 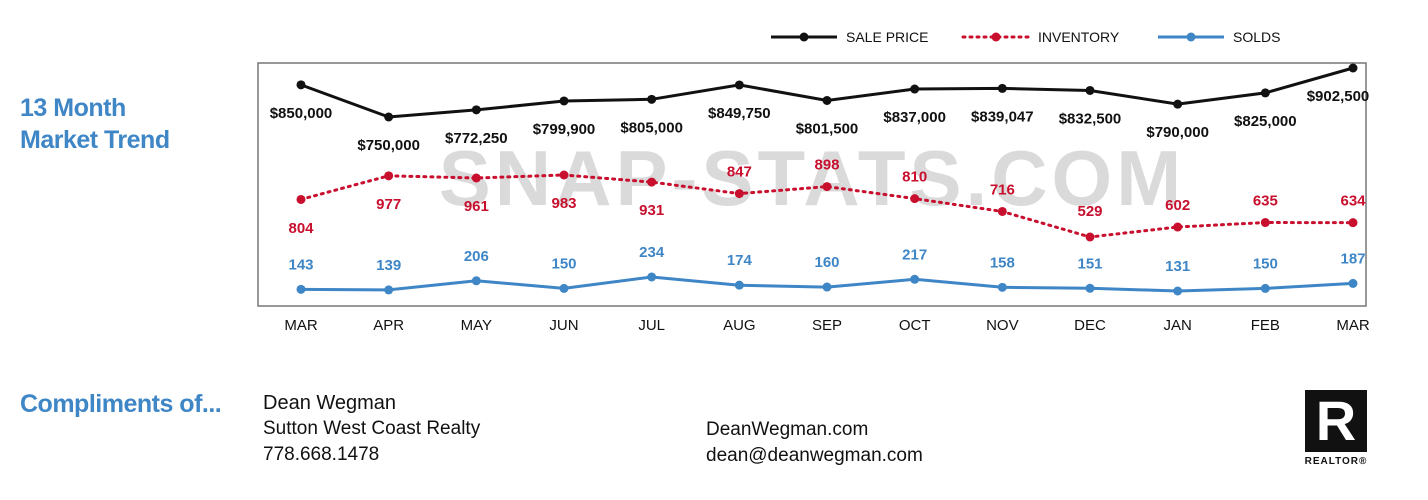 I want to click on data-label-sale-price: $805,000, so click(x=651, y=127).